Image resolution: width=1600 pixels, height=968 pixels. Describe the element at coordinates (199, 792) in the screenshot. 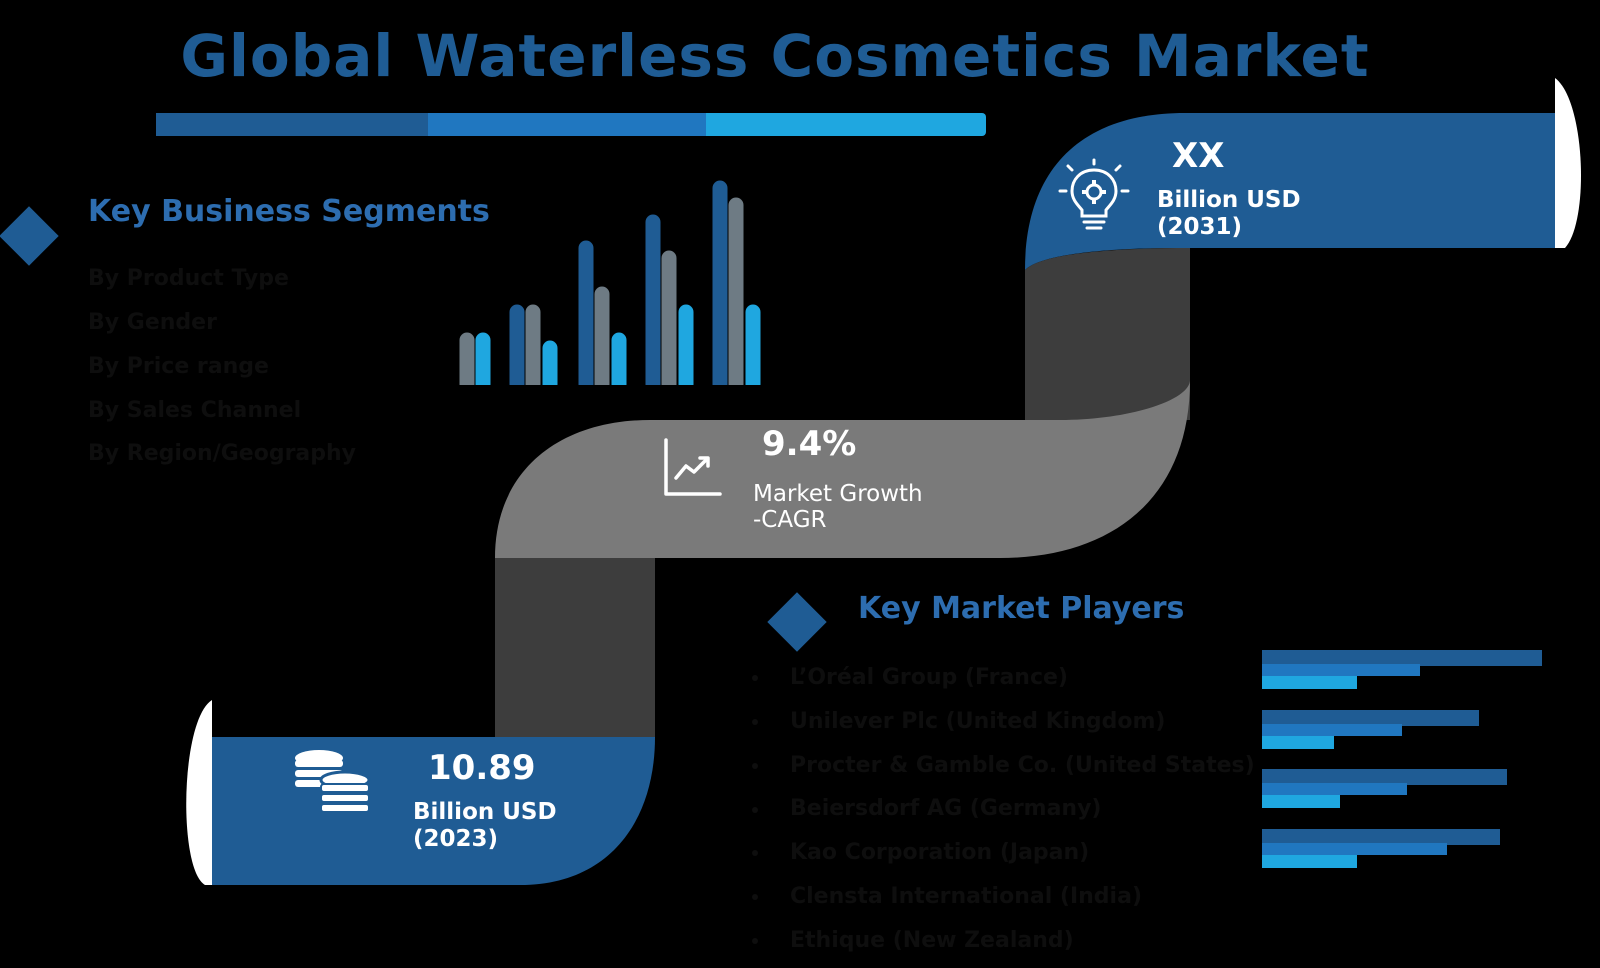

I see `ribbon-bottom-cap` at that location.